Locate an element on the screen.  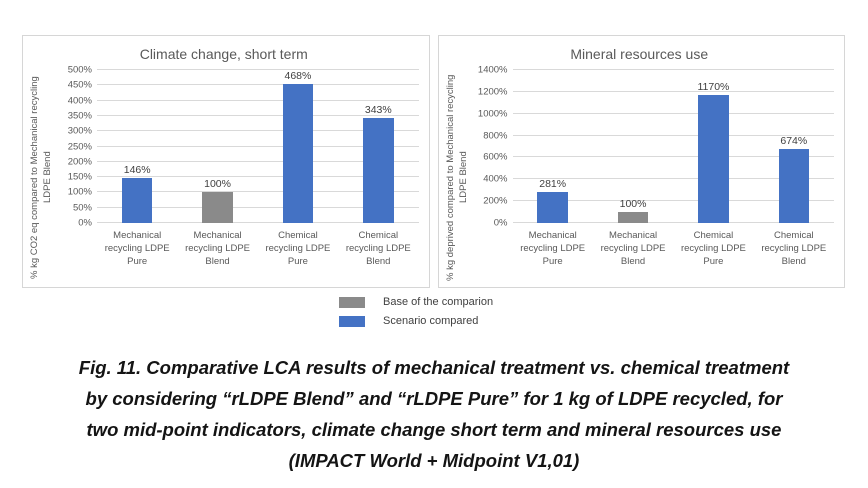
y-tick-label: 1000% is located at coordinates (492, 114).